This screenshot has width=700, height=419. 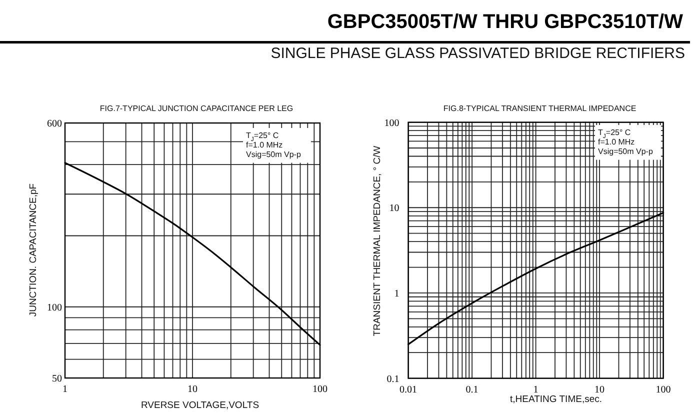 I want to click on y-tick-label: 600, so click(x=54, y=124).